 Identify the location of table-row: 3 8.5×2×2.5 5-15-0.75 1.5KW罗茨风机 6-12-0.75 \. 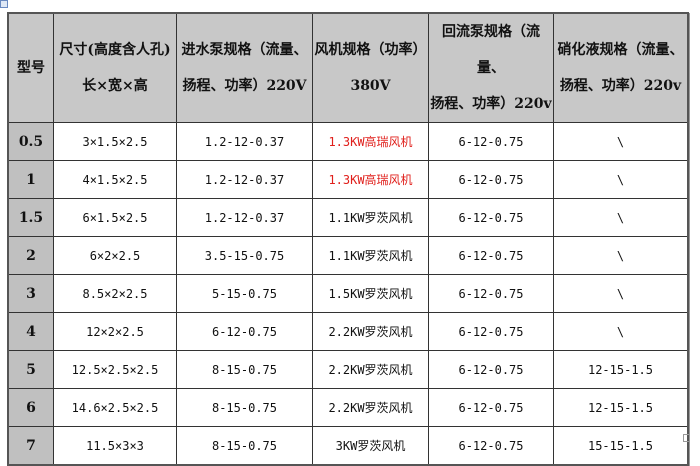
(348, 293).